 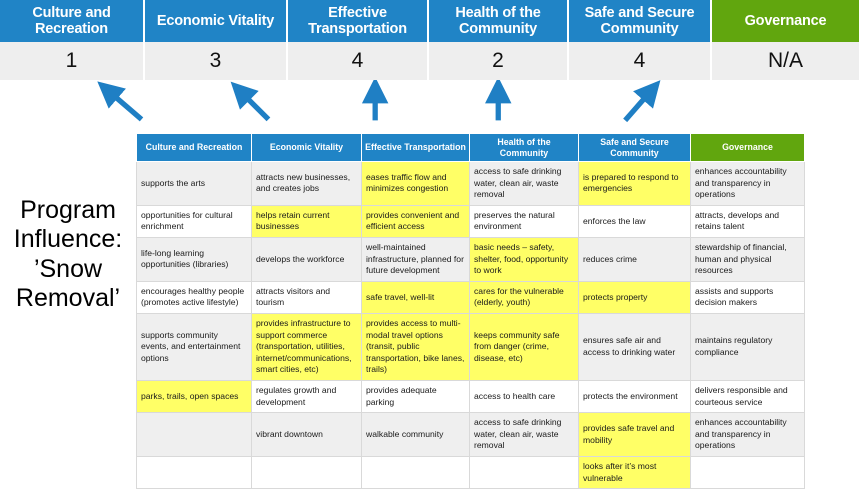 What do you see at coordinates (415, 297) in the screenshot?
I see `matrix-cell: safe travel, well-lit` at bounding box center [415, 297].